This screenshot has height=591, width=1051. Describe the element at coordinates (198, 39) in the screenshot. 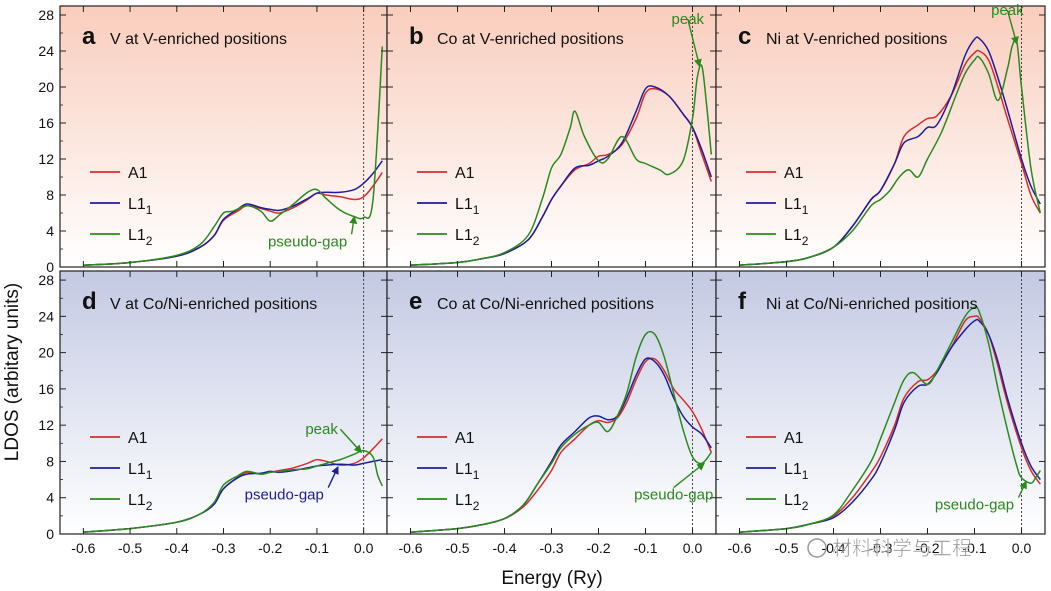

I see `panel-title: V at V-enriched positions` at that location.